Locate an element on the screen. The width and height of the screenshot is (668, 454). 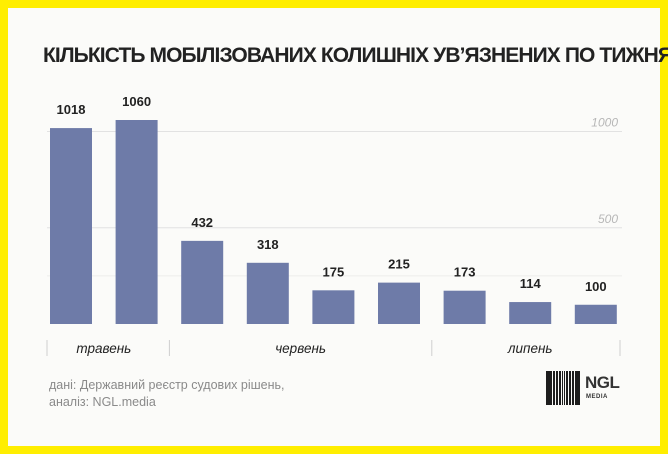
bar-value-label: 114 is located at coordinates (531, 283).